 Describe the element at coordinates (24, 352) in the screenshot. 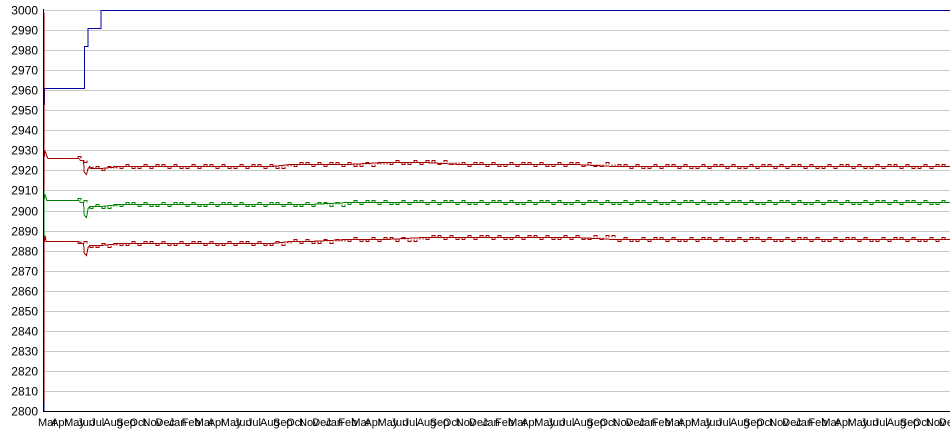

I see `y-tick-label: 2830` at that location.